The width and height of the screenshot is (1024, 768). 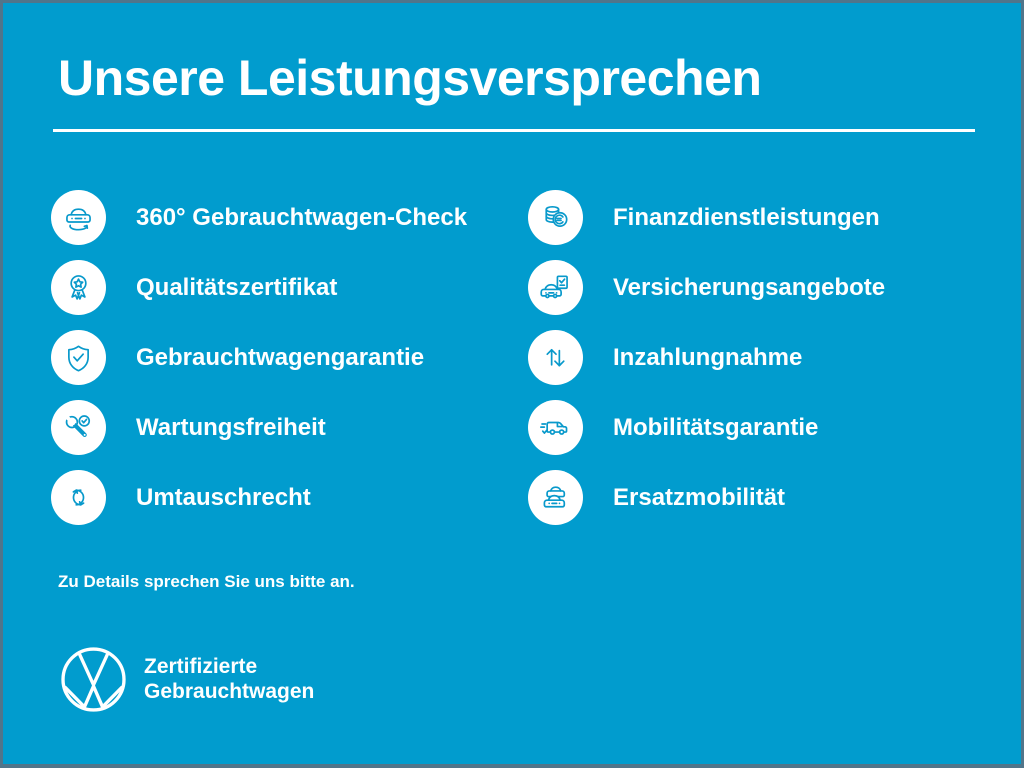 What do you see at coordinates (78, 357) in the screenshot?
I see `shield-check-icon` at bounding box center [78, 357].